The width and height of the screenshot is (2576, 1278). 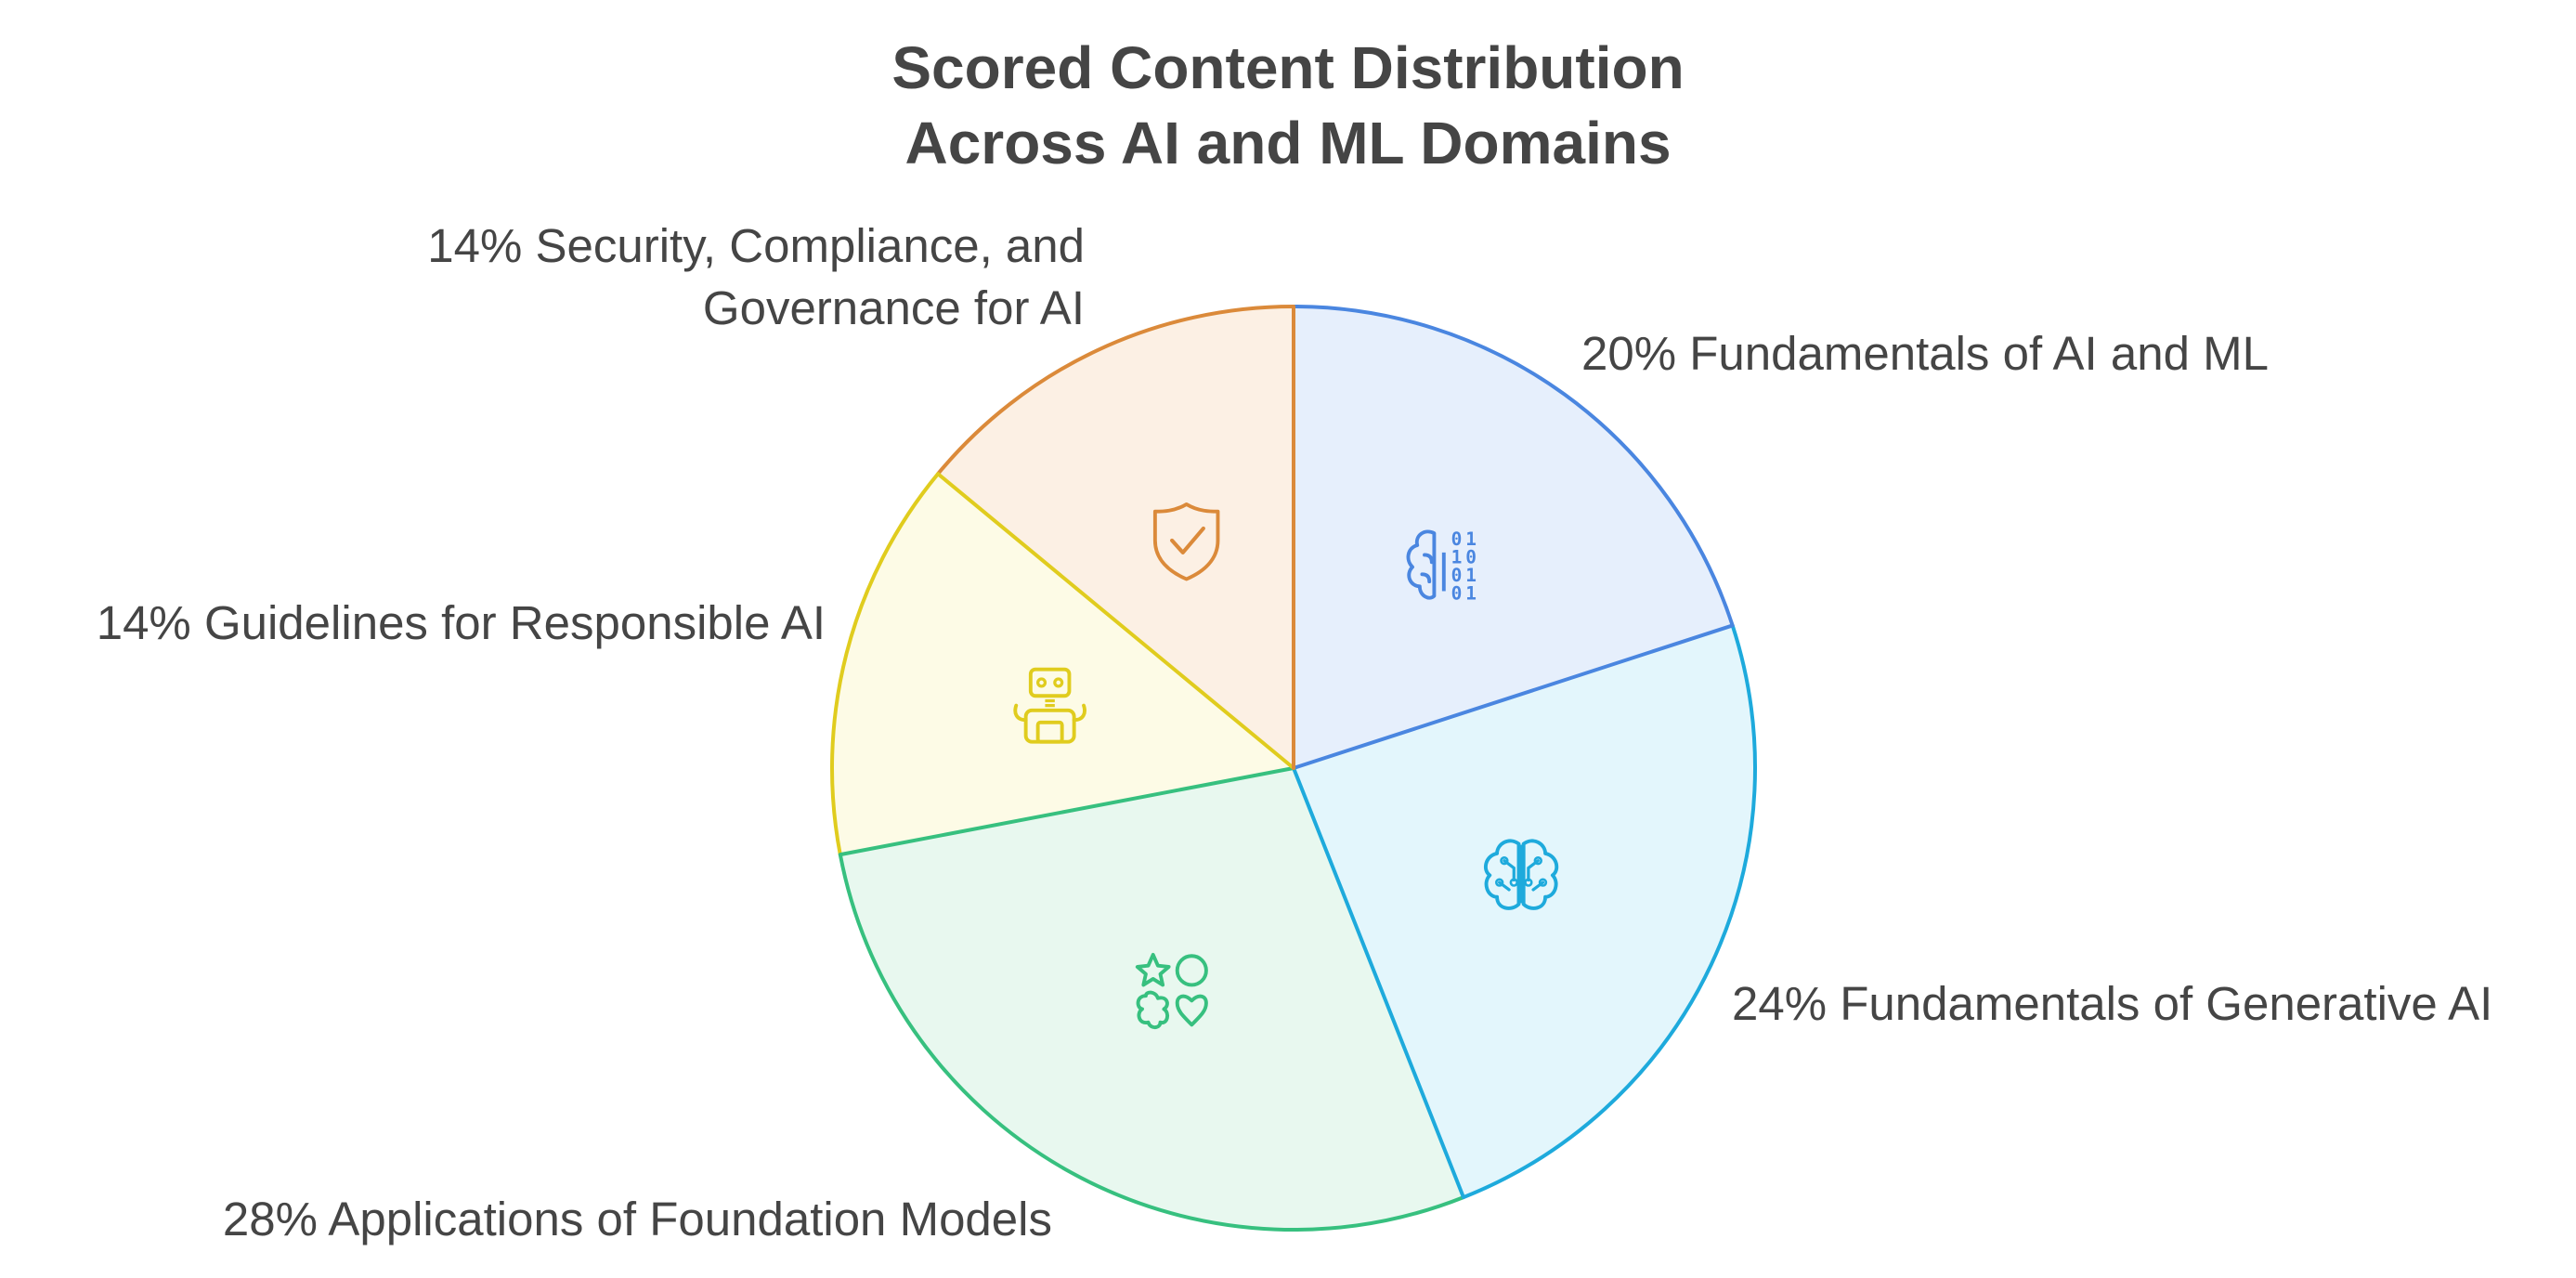 What do you see at coordinates (1287, 143) in the screenshot?
I see `chart-title-line-2: Across AI and ML Domains` at bounding box center [1287, 143].